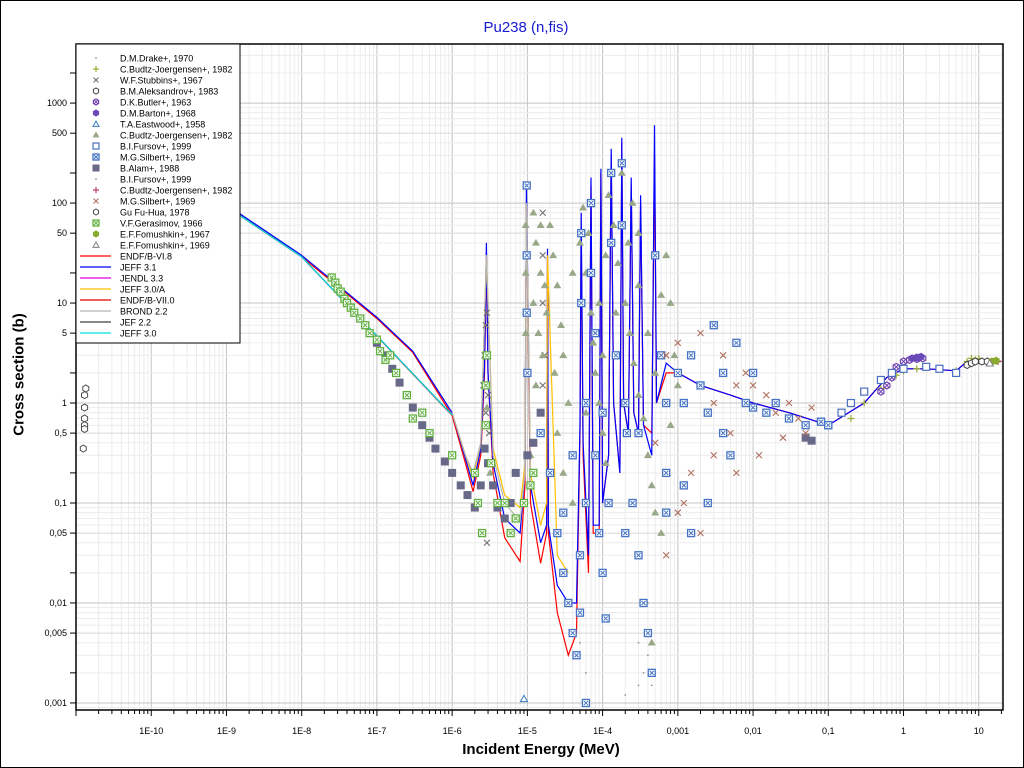  Describe the element at coordinates (541, 749) in the screenshot. I see `x-axis-label: Incident Energy (MeV)` at that location.